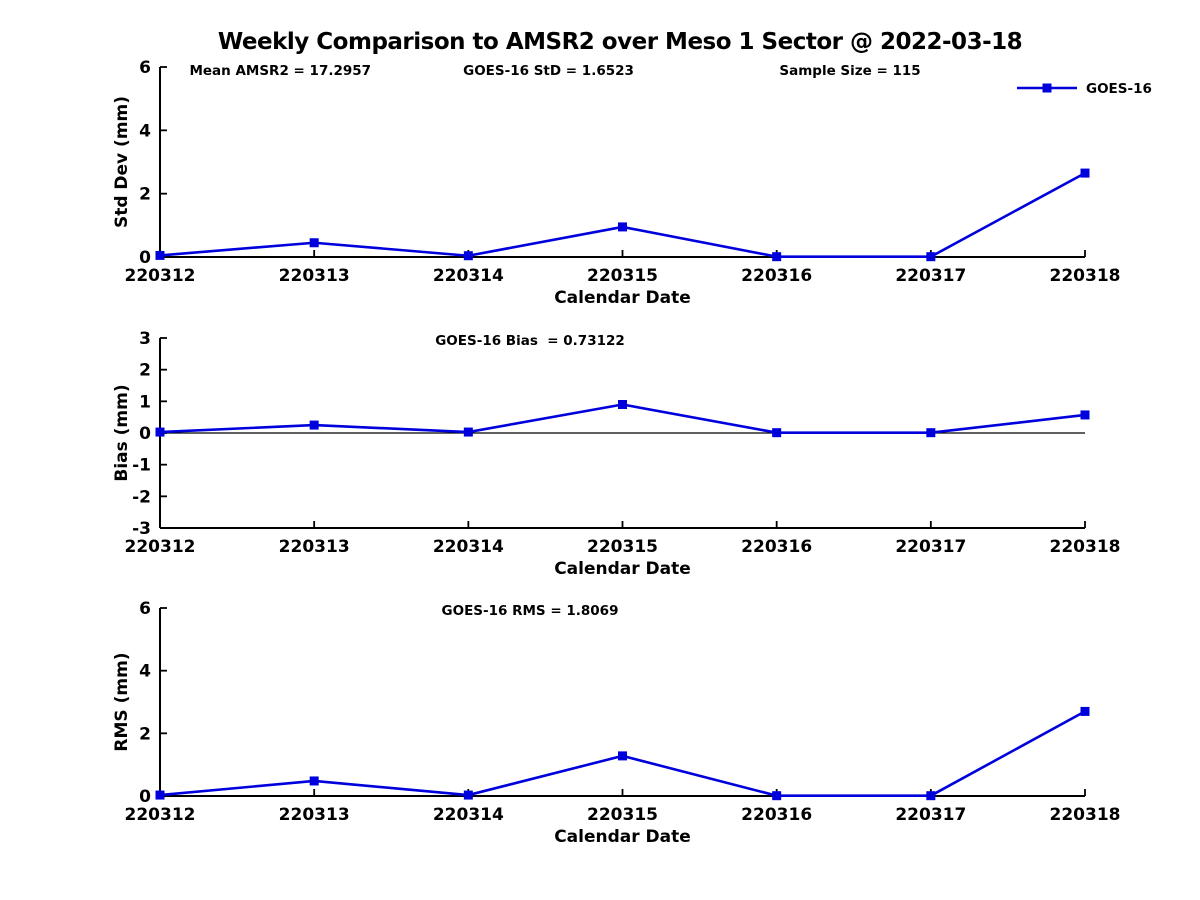  Describe the element at coordinates (122, 701) in the screenshot. I see `y-axis-title: RMS (mm)` at that location.